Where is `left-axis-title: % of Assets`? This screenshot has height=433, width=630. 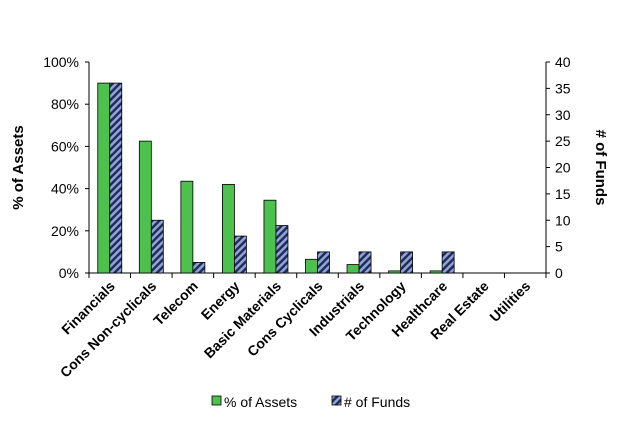
left-axis-title: % of Assets is located at coordinates (18, 167).